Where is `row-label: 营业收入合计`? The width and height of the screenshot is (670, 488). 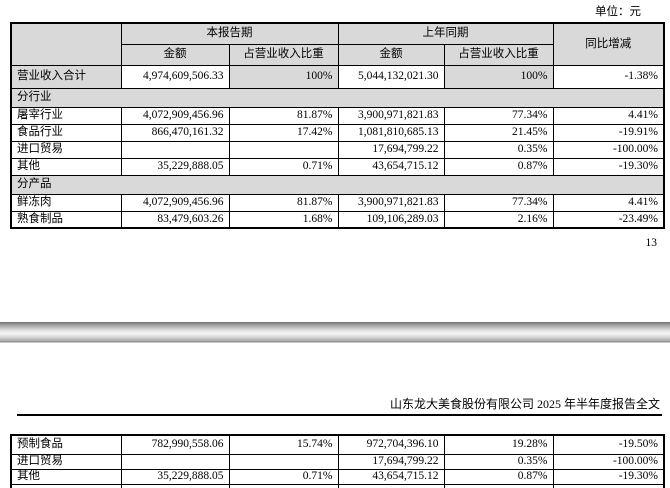
row-label: 营业收入合计 is located at coordinates (66, 76).